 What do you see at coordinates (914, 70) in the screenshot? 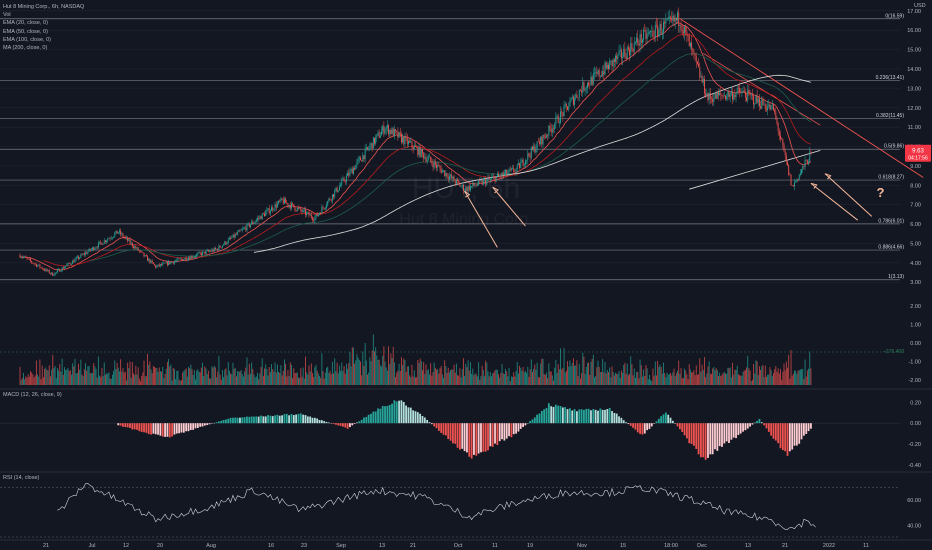
I see `price-tick-label: 14.00` at bounding box center [914, 70].